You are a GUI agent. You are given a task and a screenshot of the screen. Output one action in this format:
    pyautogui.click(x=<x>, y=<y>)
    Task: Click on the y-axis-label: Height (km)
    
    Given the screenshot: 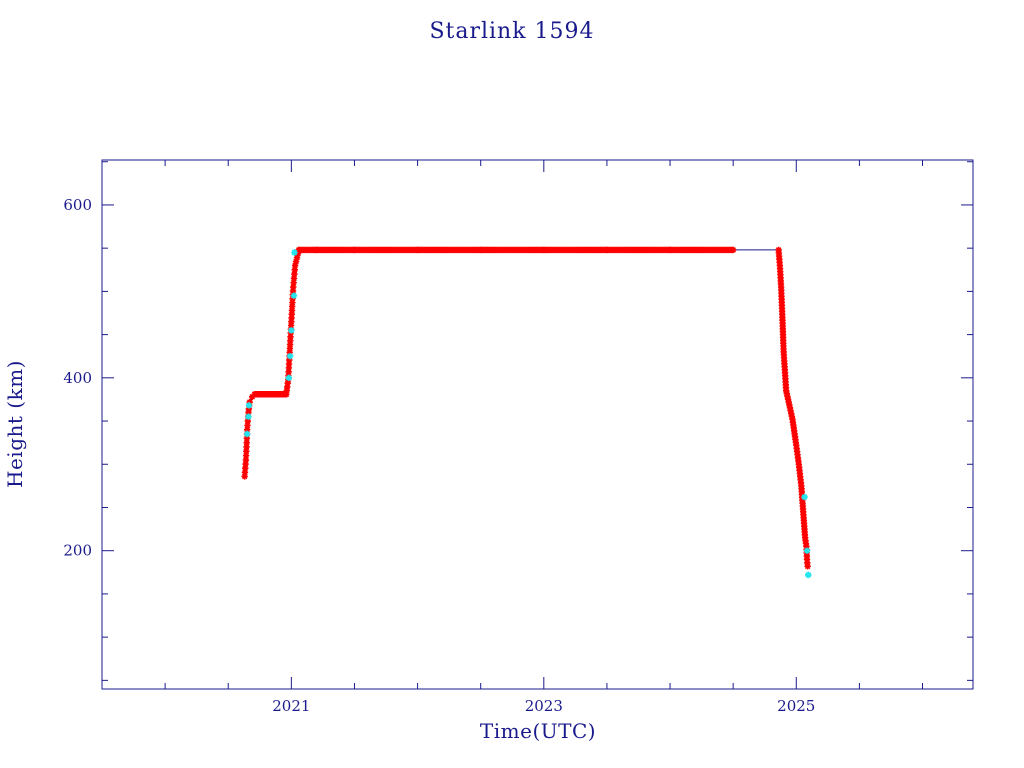 What is the action you would take?
    pyautogui.click(x=15, y=424)
    